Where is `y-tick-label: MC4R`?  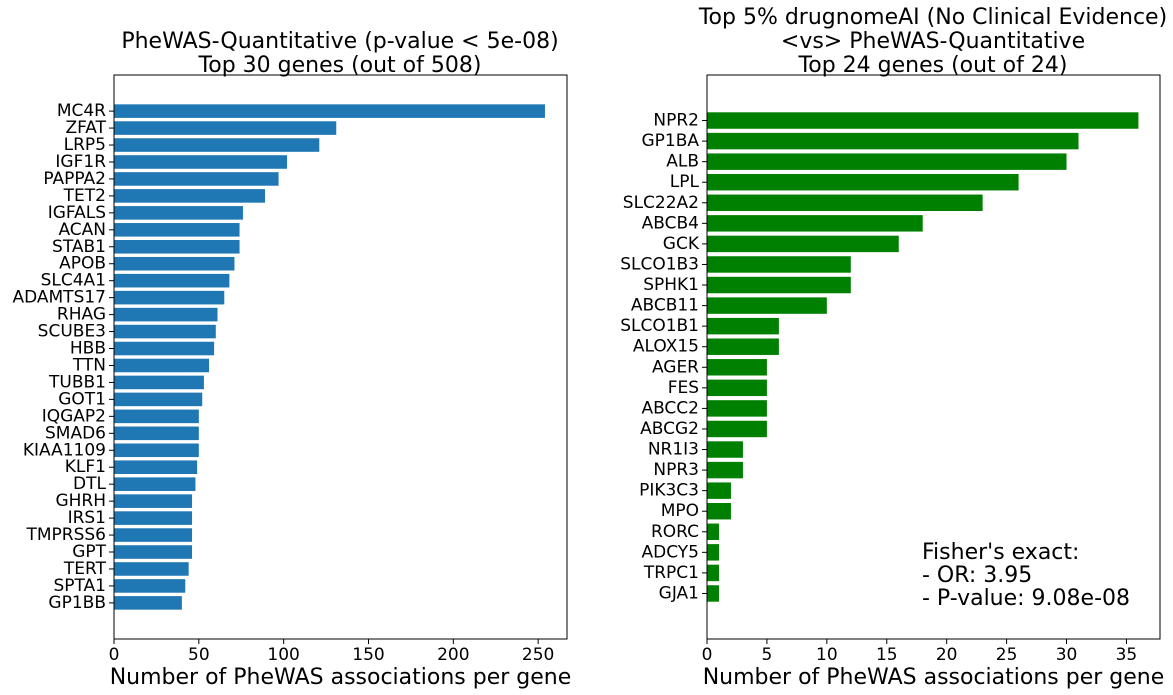 y-tick-label: MC4R is located at coordinates (81, 111).